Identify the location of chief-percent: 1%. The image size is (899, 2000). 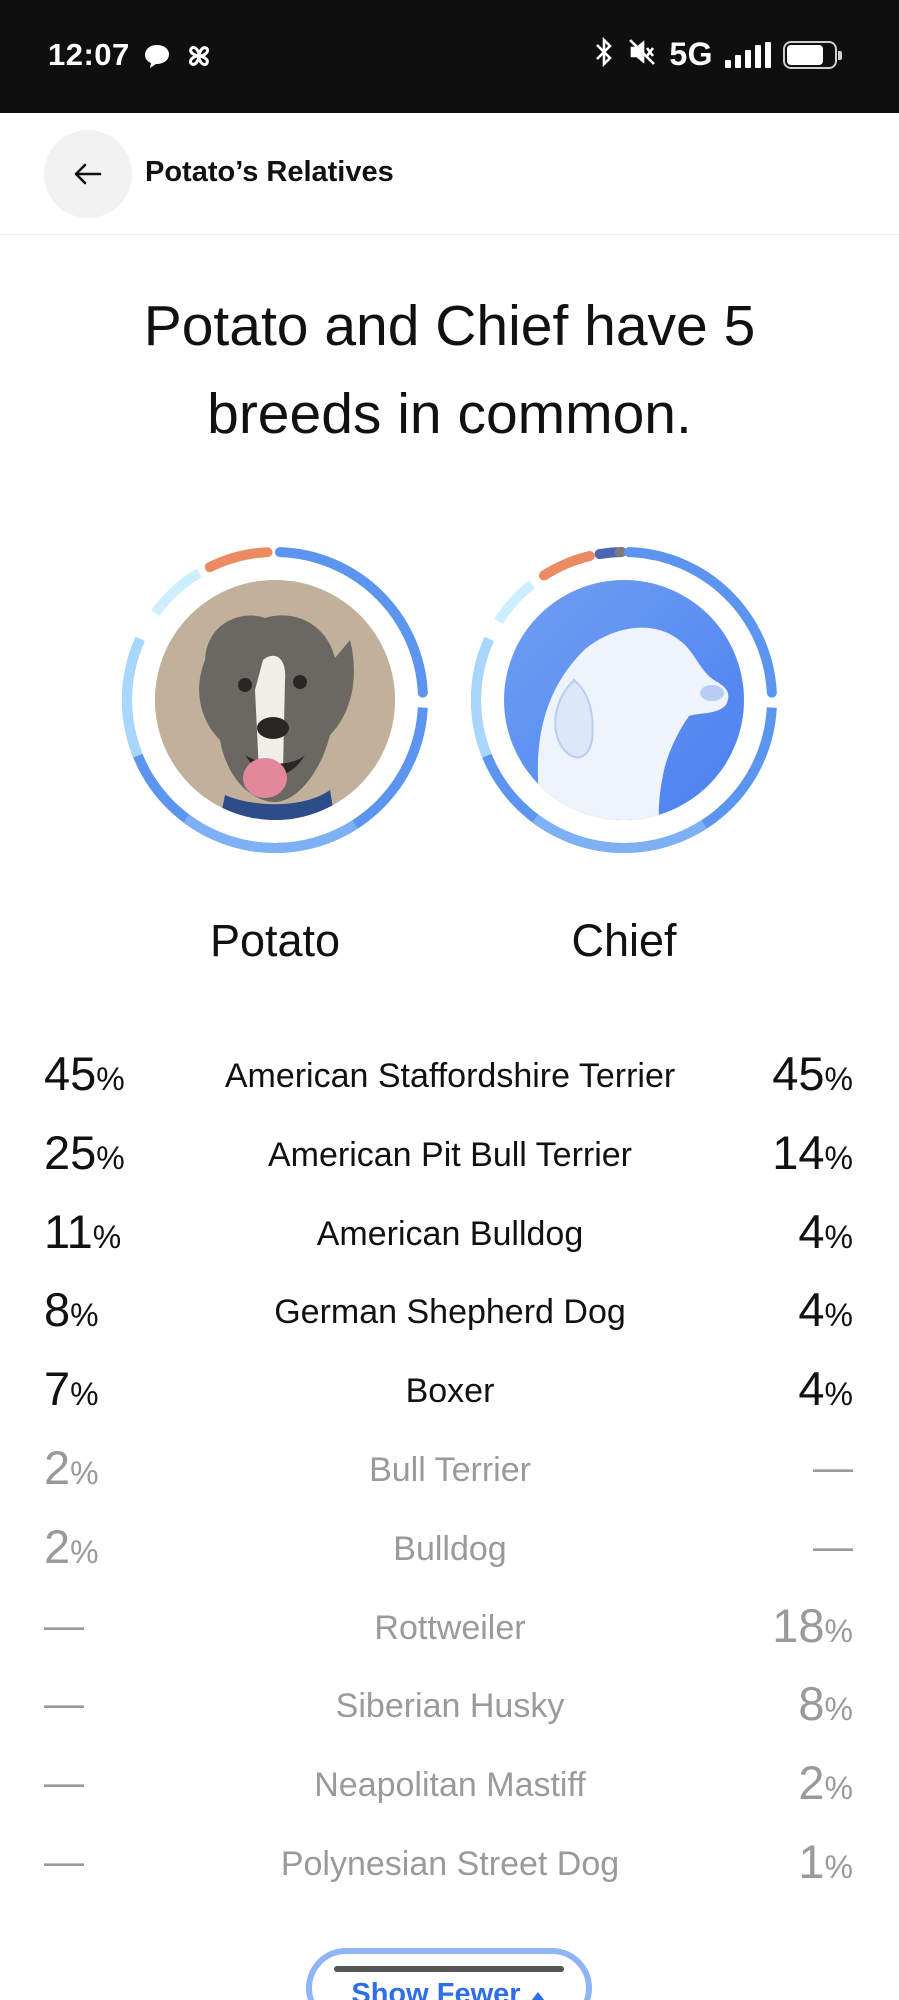
(825, 1864).